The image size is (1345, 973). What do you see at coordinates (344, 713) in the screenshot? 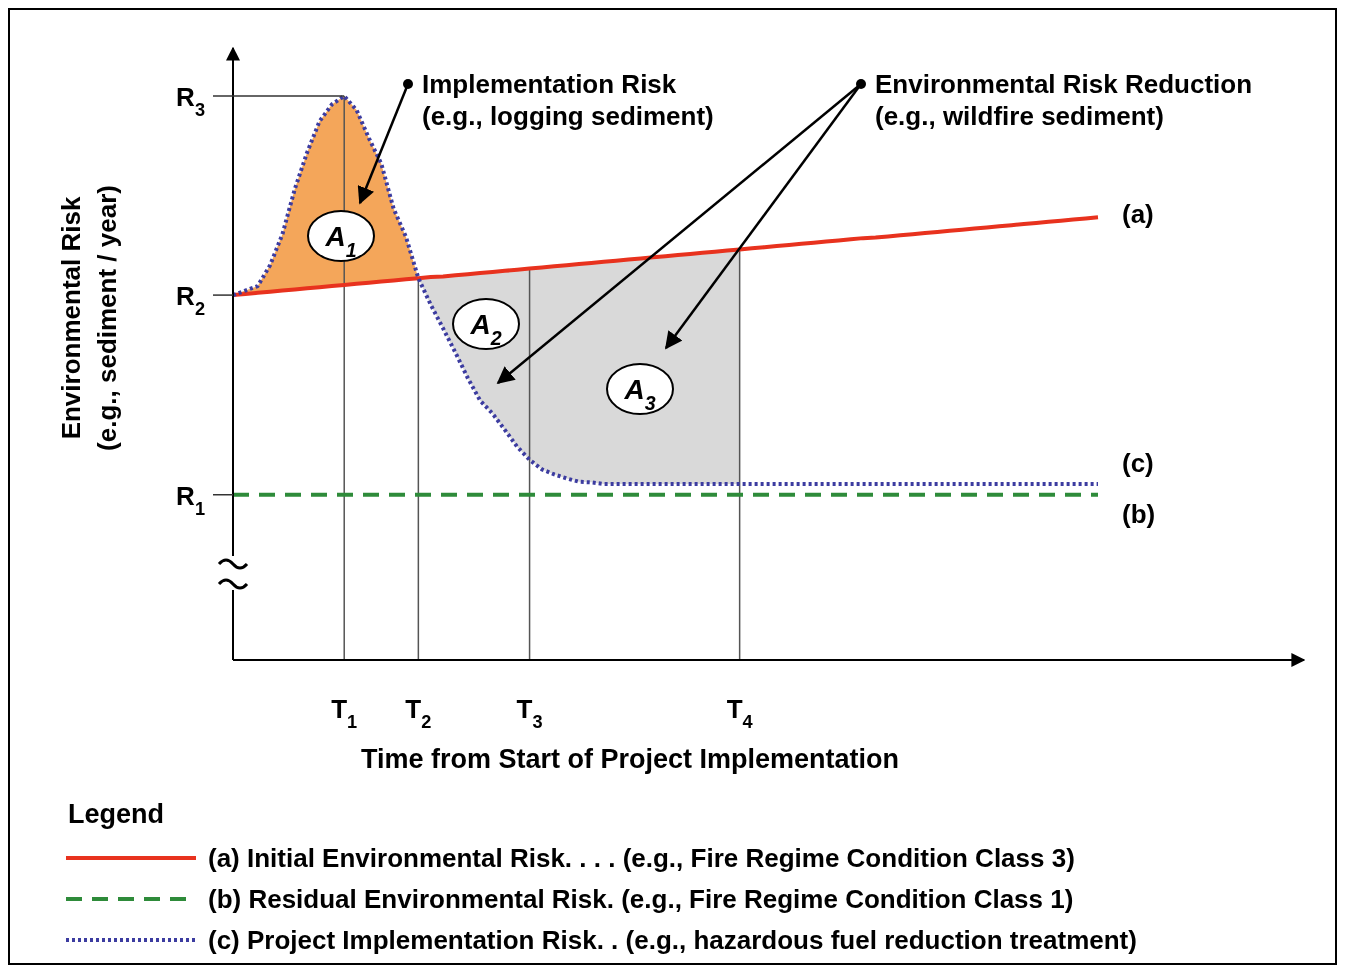
I see `x-tick-label: T$_{1}$` at bounding box center [344, 713].